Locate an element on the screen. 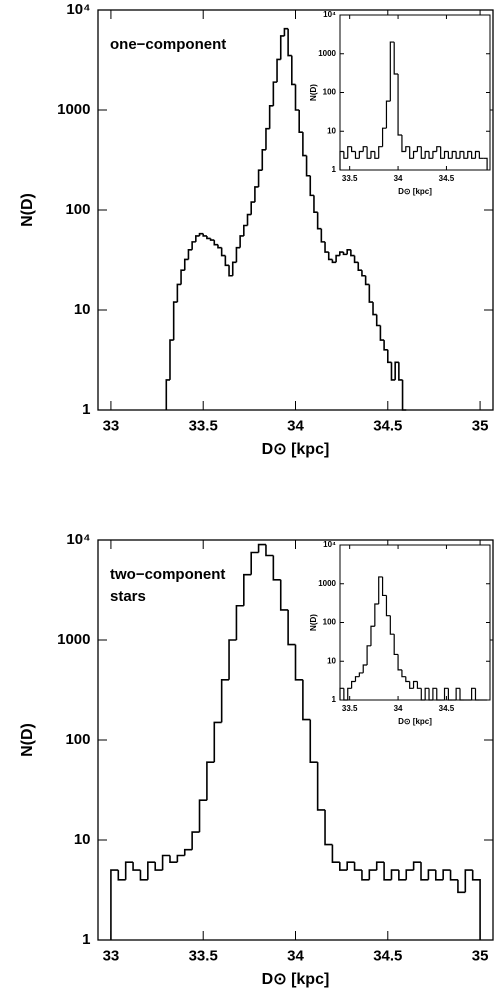 The image size is (497, 995). annotation: stars is located at coordinates (128, 596).